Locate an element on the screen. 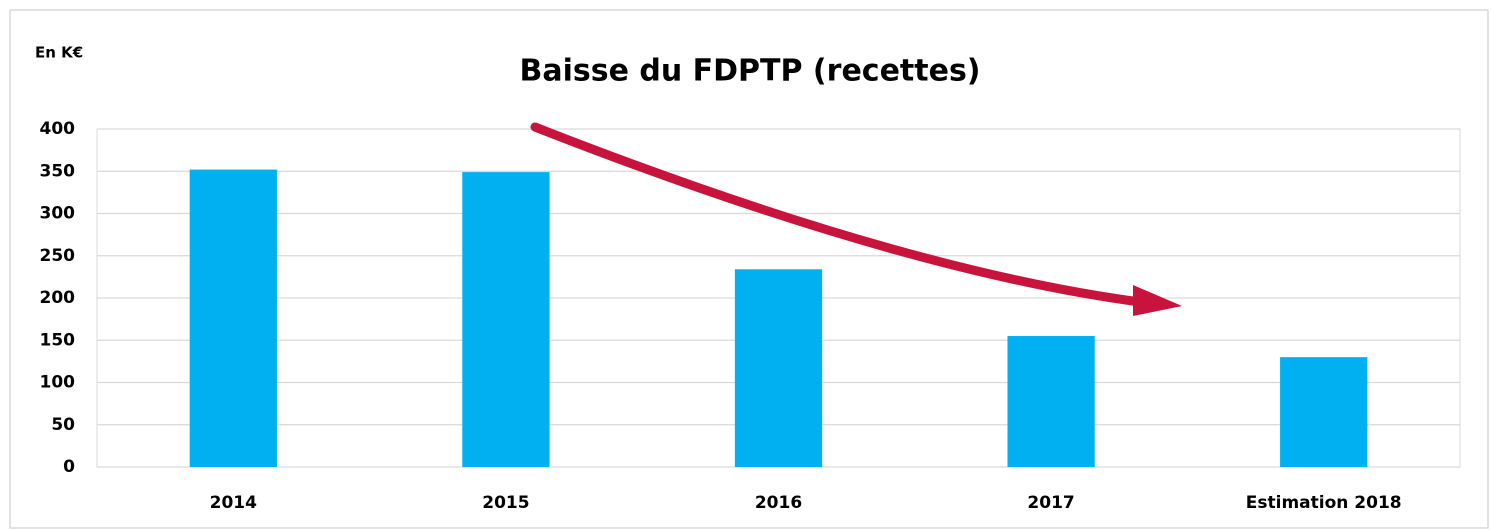 This screenshot has width=1491, height=530. y-tick-label: 350 is located at coordinates (58, 171).